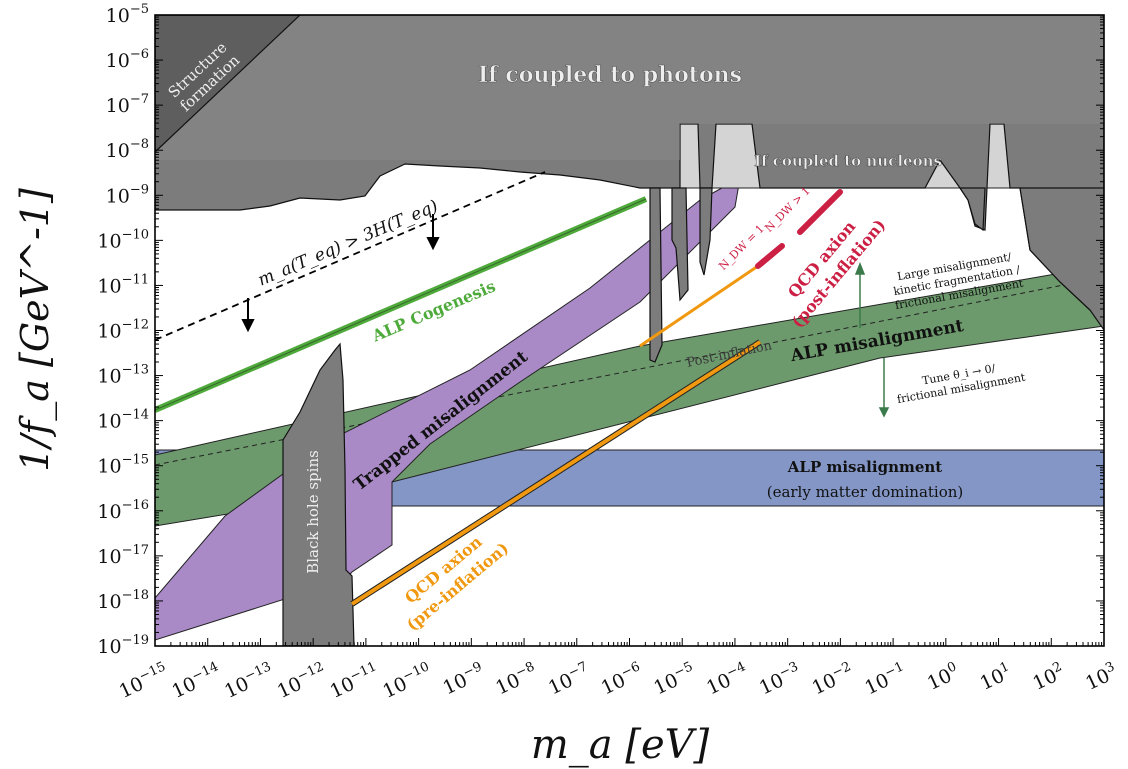 This screenshot has height=769, width=1128. I want to click on y-tick-label: 10⁻⁵, so click(127, 14).